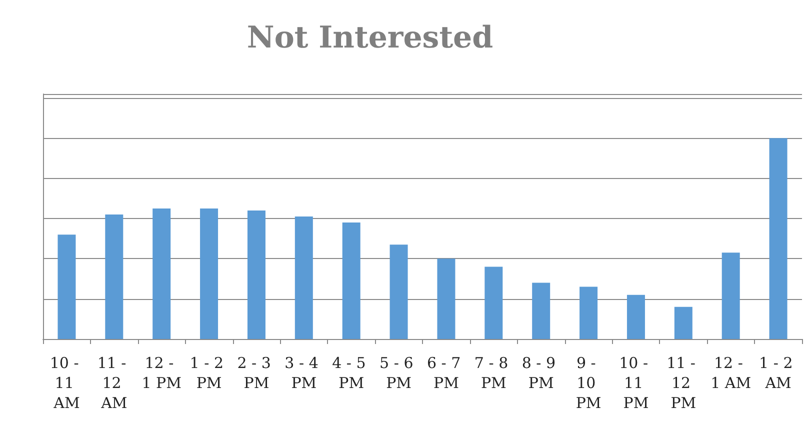 Image resolution: width=810 pixels, height=437 pixels. I want to click on x-tick-label: 11 - 12 AM, so click(114, 383).